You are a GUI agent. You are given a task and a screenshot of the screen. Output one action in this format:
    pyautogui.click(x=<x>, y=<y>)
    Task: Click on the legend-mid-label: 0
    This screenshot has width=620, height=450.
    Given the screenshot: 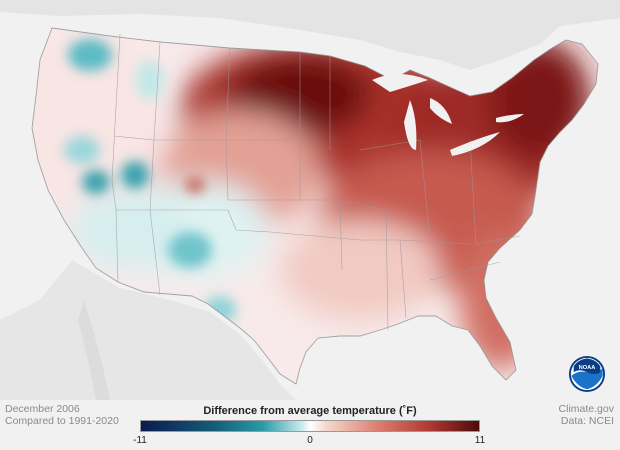 What is the action you would take?
    pyautogui.click(x=310, y=440)
    